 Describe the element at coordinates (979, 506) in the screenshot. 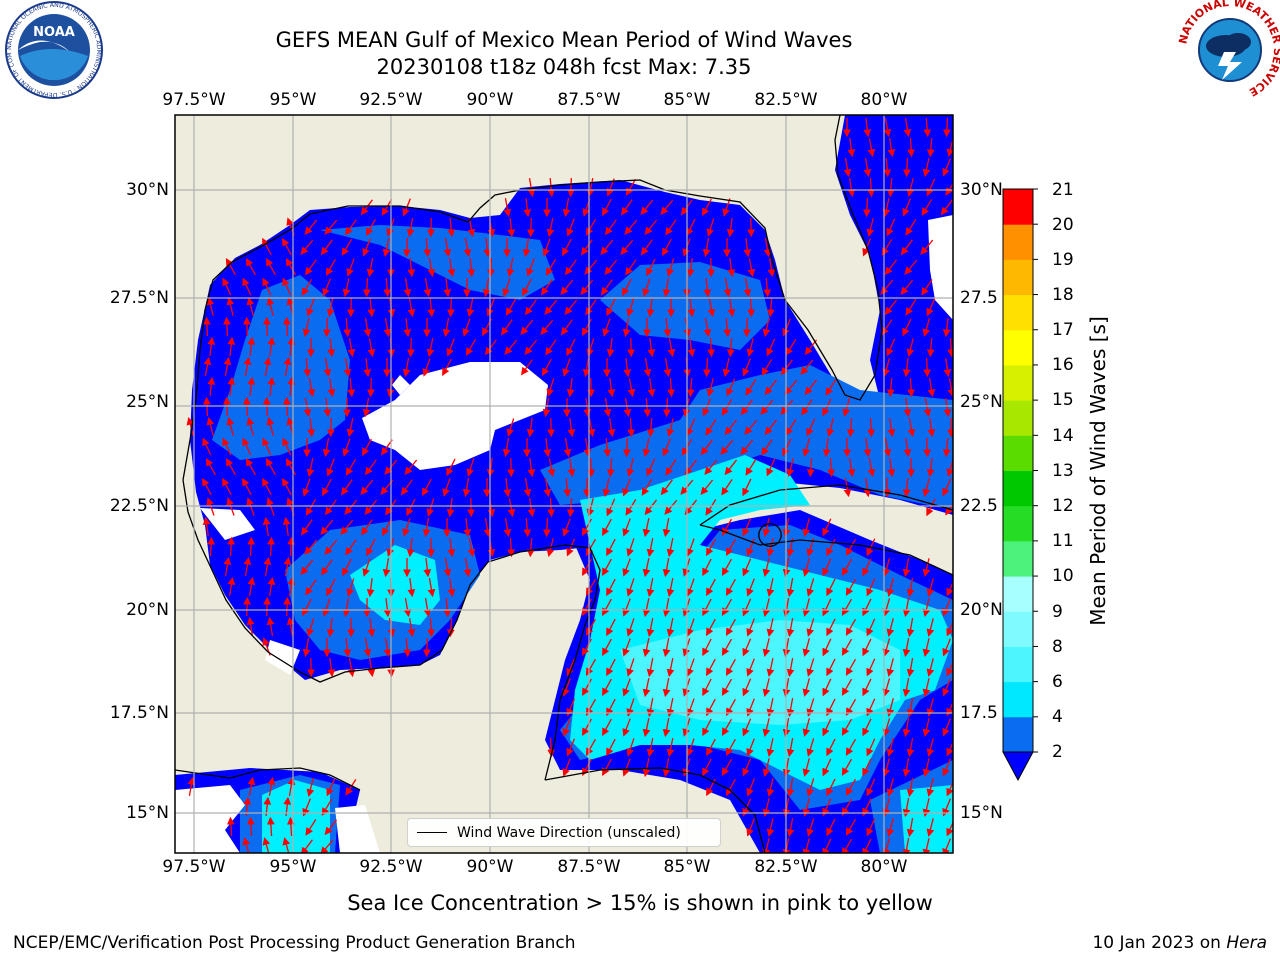

I see `lat-tick-right: 22.5` at that location.